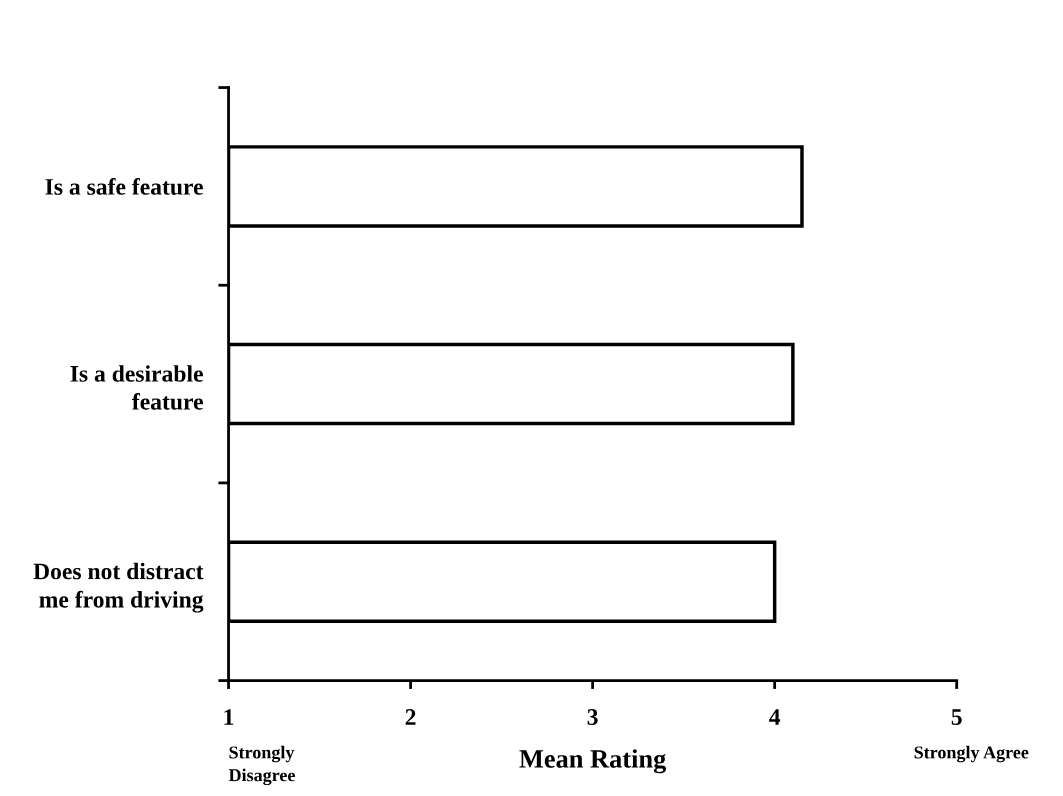 Image resolution: width=1063 pixels, height=796 pixels. I want to click on y-tick-label: Is a safe feature, so click(124, 186).